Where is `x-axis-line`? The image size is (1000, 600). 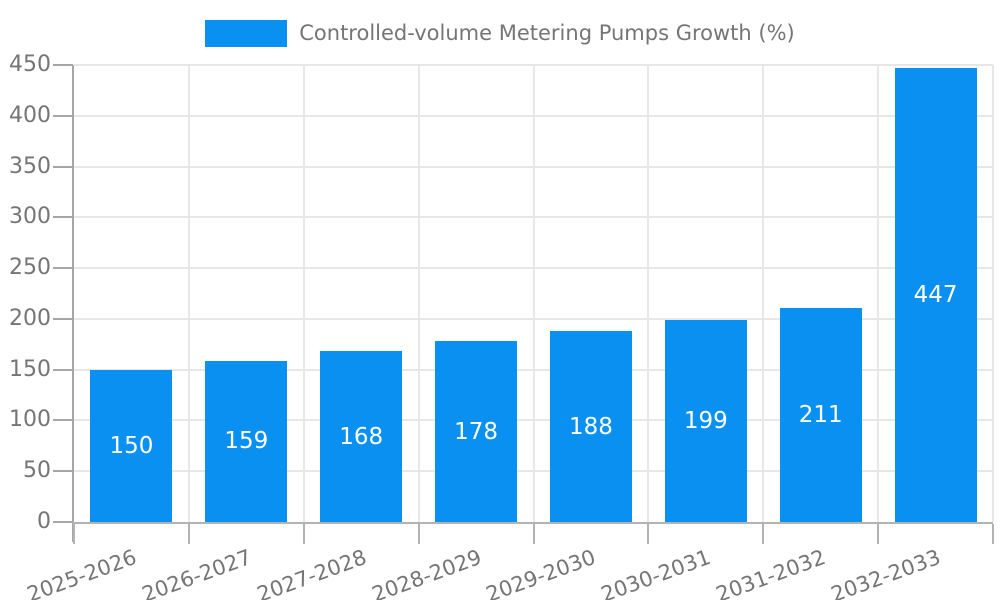 x-axis-line is located at coordinates (532, 523).